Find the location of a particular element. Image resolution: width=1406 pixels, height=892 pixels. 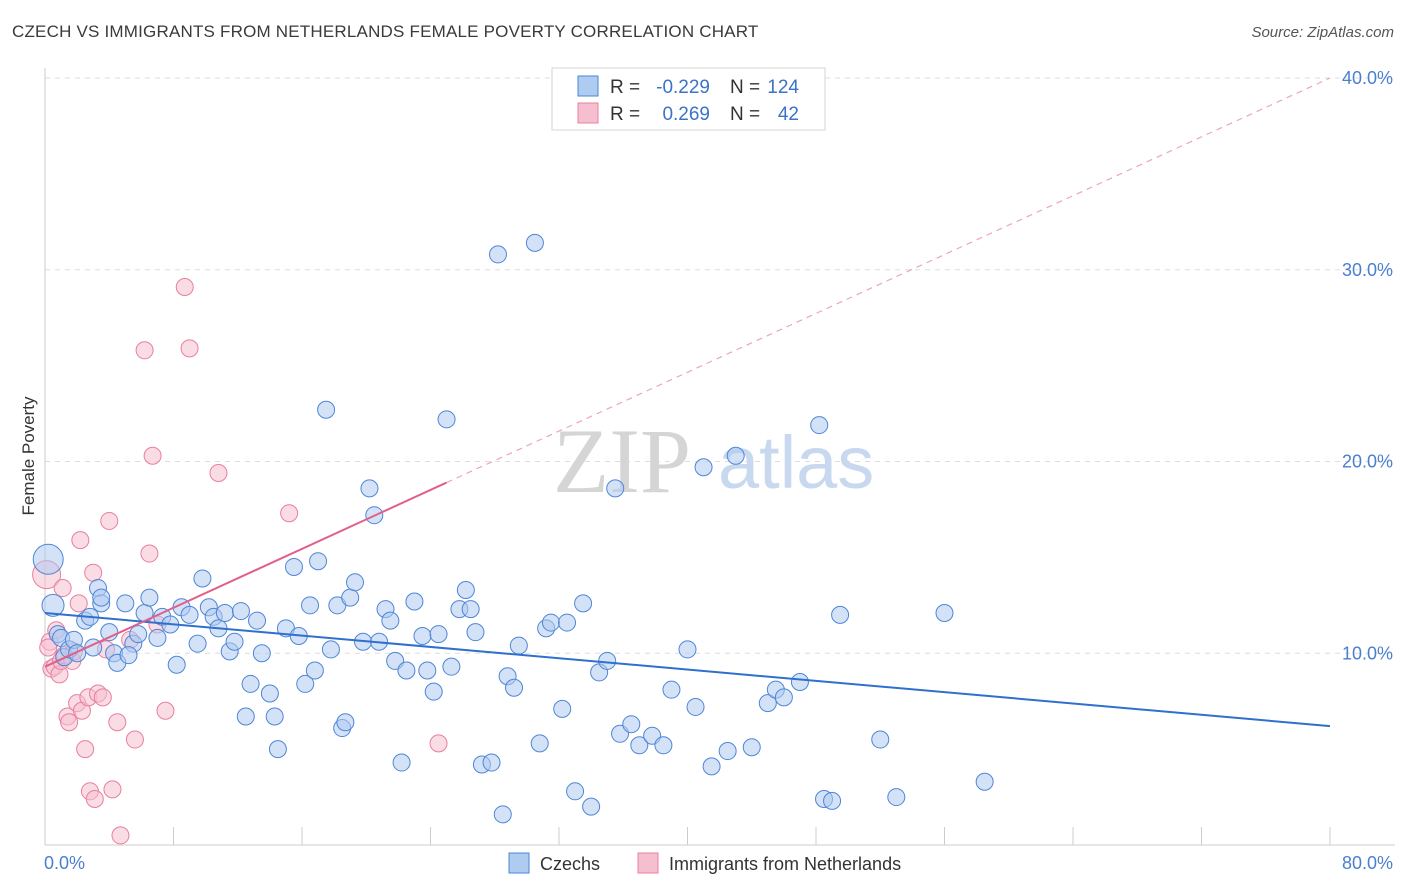

watermark-zip: ZIP is located at coordinates (622, 461).